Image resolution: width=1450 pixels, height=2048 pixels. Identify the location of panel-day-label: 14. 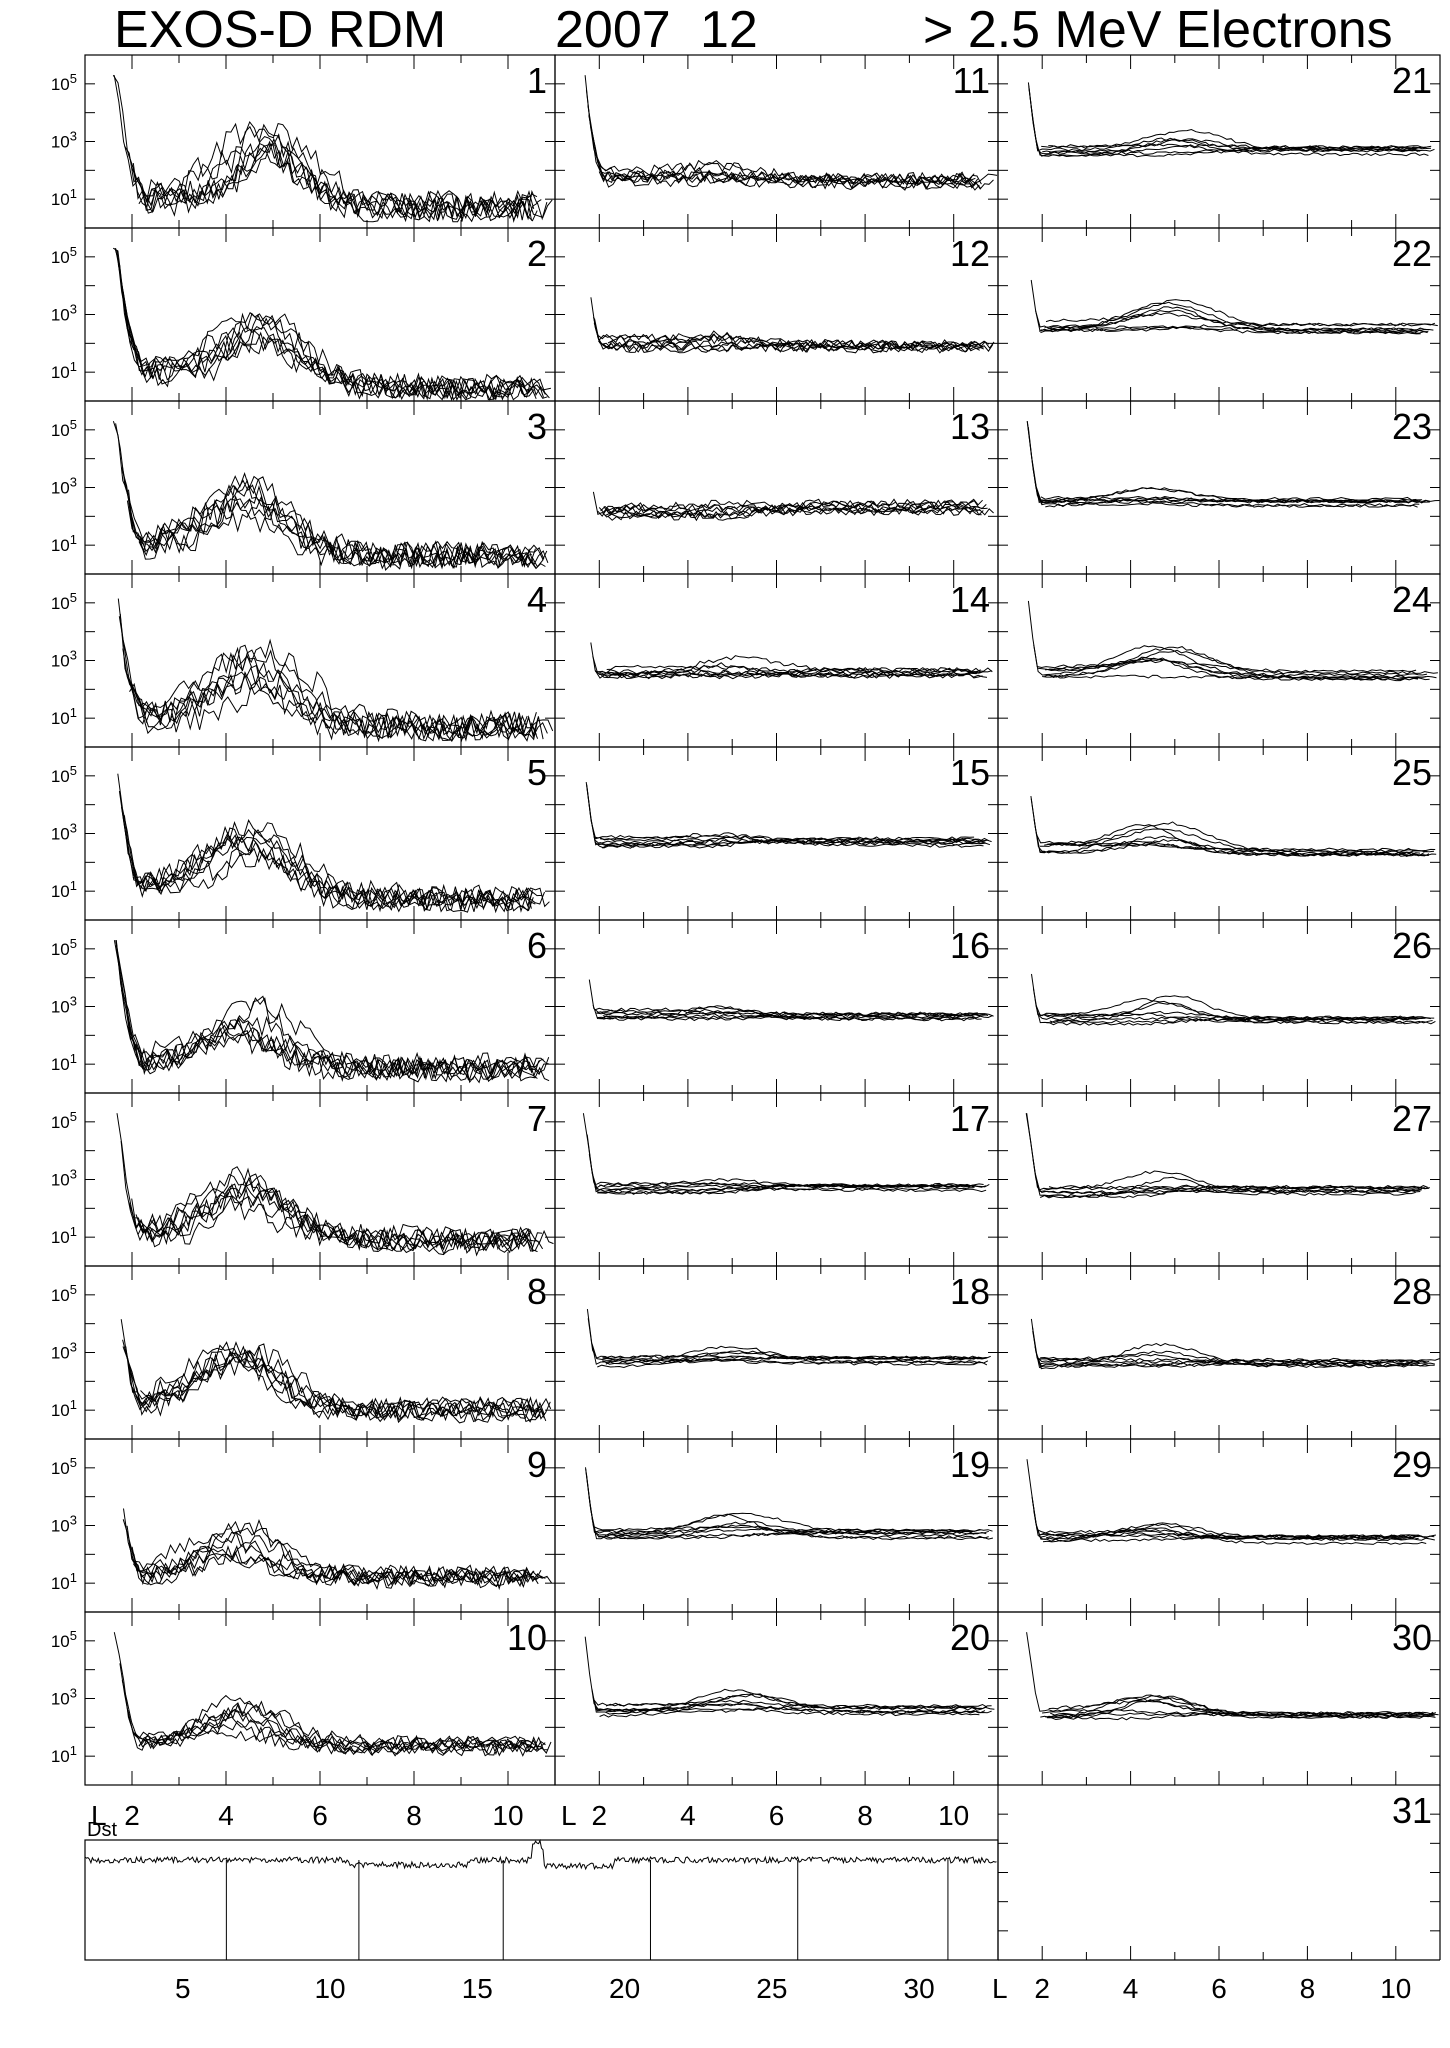
(970, 599).